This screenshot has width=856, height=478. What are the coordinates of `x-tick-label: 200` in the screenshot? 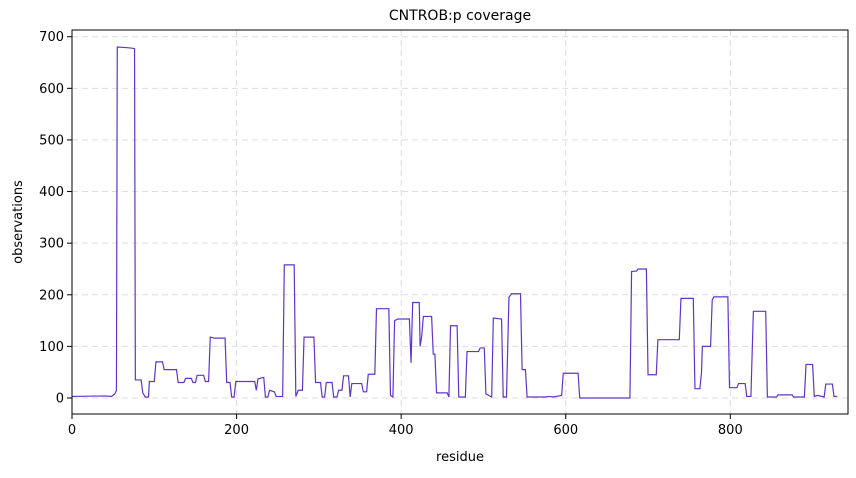 It's located at (236, 430).